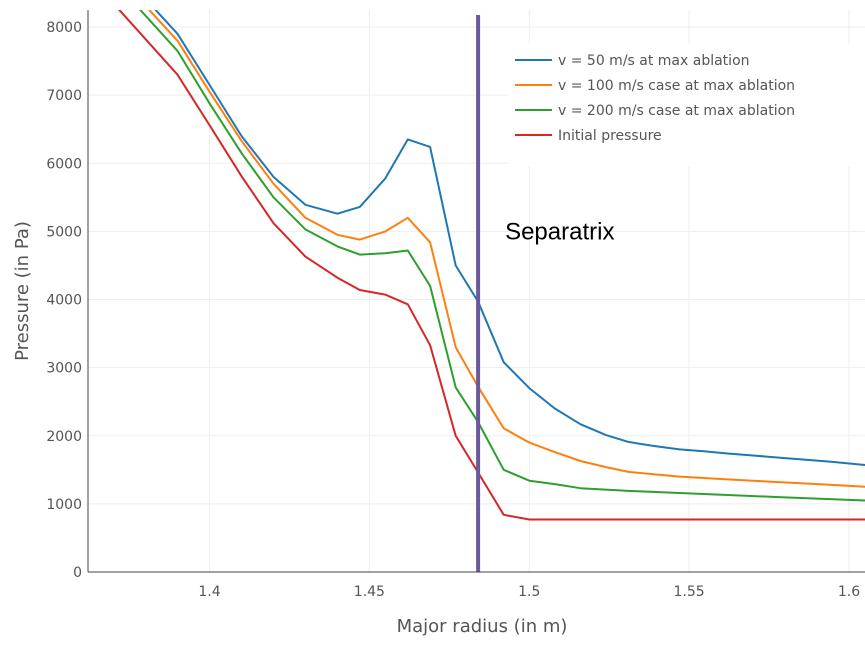 Image resolution: width=865 pixels, height=660 pixels. I want to click on y-tick-label: 4000, so click(64, 301).